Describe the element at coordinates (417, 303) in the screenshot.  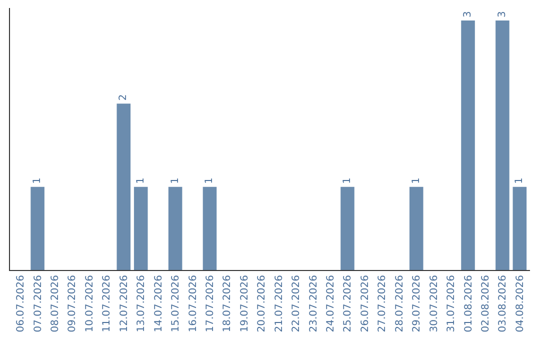
I see `x-tick-label: 29.07.2026` at that location.